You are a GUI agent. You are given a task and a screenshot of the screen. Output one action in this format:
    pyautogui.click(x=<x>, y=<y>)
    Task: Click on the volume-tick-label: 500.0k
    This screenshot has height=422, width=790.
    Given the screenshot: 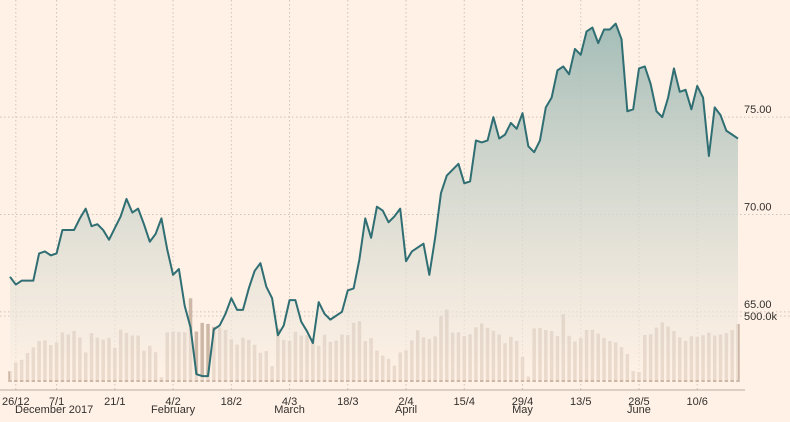 What is the action you would take?
    pyautogui.click(x=761, y=317)
    